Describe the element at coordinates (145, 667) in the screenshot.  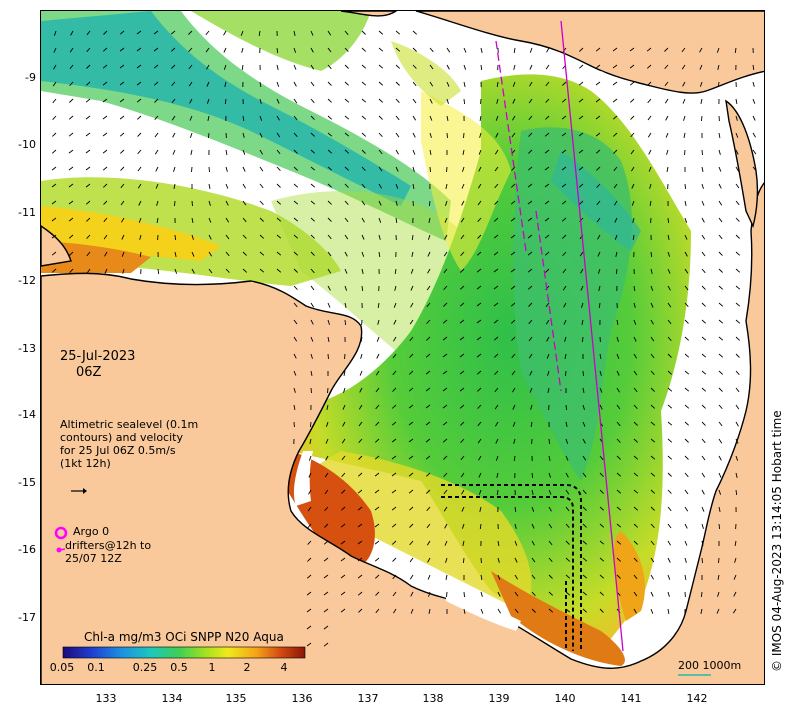
I see `colorbar-tick: 0.25` at that location.